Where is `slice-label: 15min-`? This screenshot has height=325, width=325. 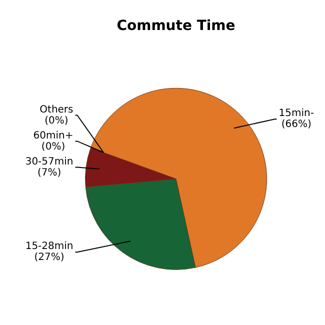 slice-label: 15min- is located at coordinates (296, 114).